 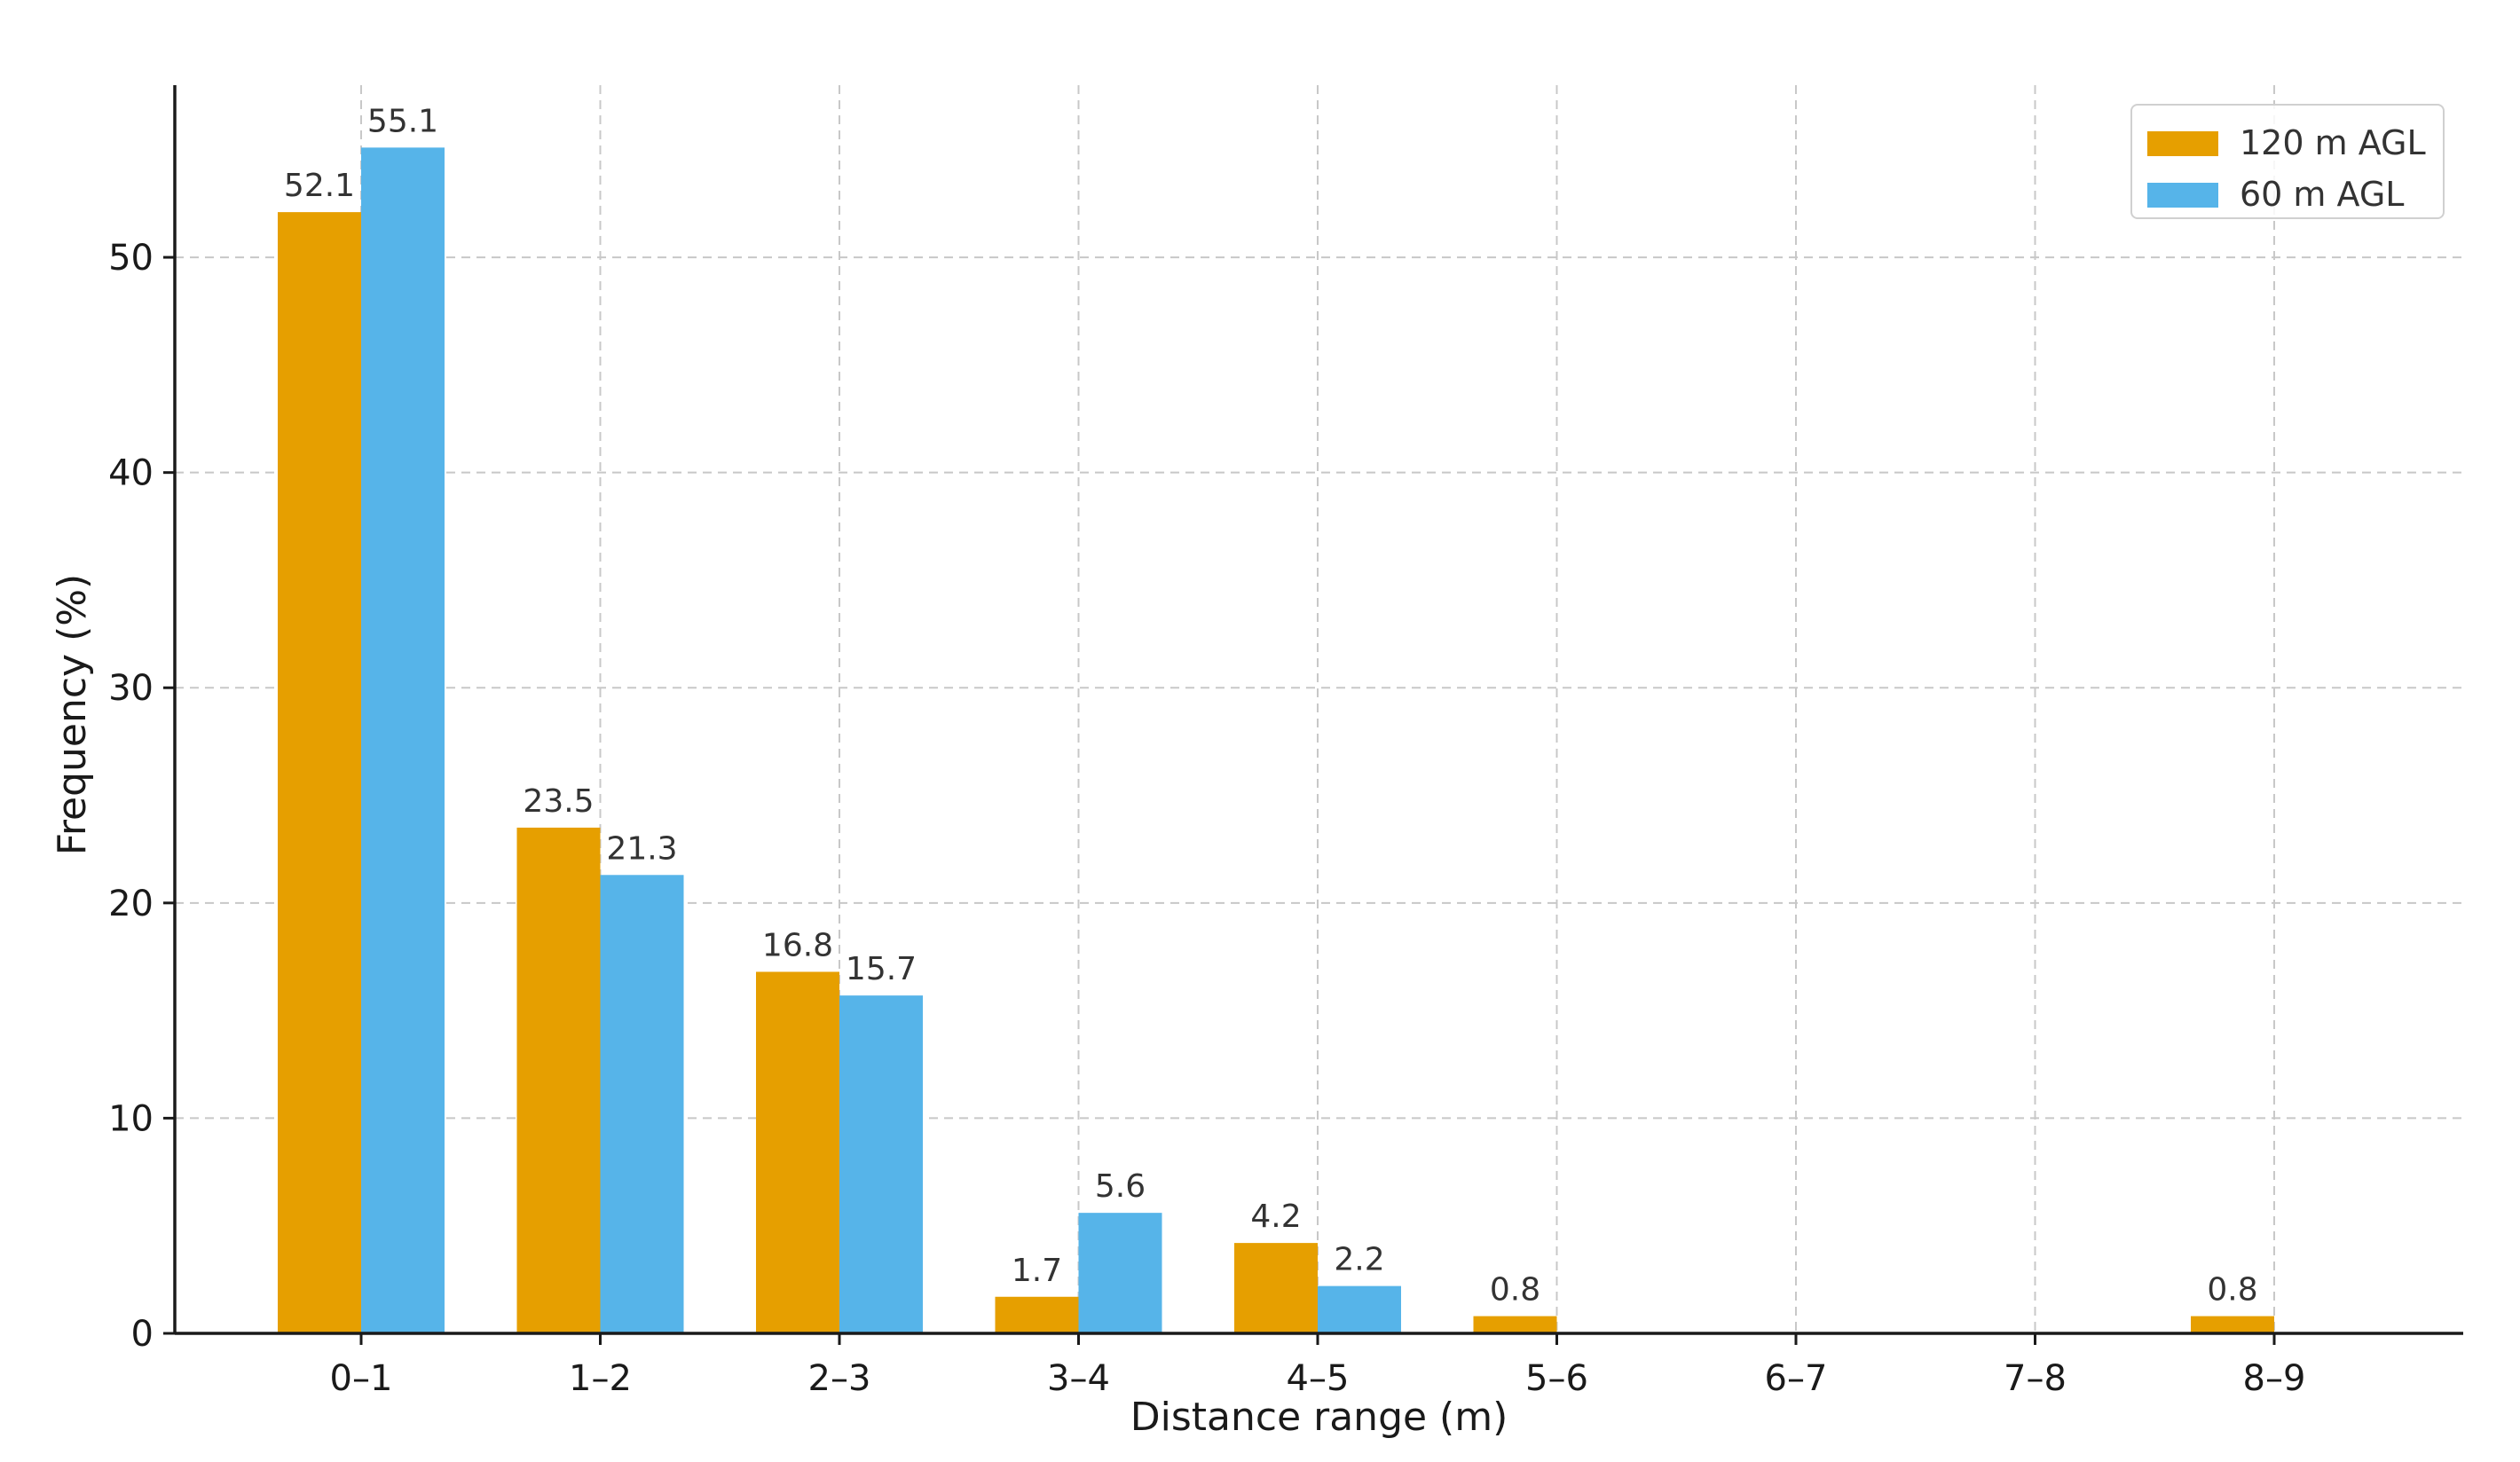 I want to click on x-tick-label: 1–2, so click(x=600, y=1379).